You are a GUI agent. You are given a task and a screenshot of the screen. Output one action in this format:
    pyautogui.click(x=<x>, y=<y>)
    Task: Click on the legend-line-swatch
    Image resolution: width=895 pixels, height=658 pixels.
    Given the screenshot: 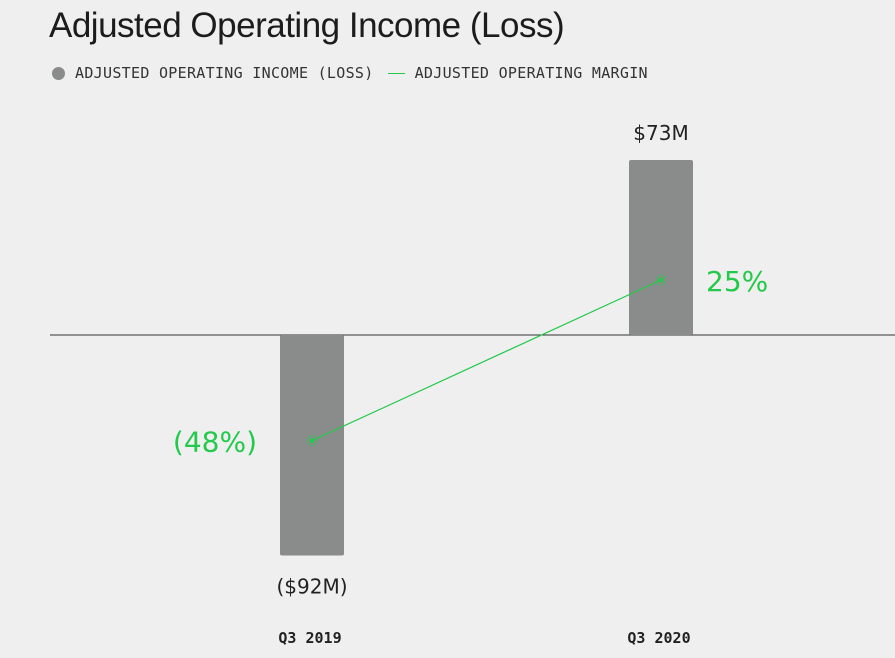 What is the action you would take?
    pyautogui.click(x=396, y=73)
    